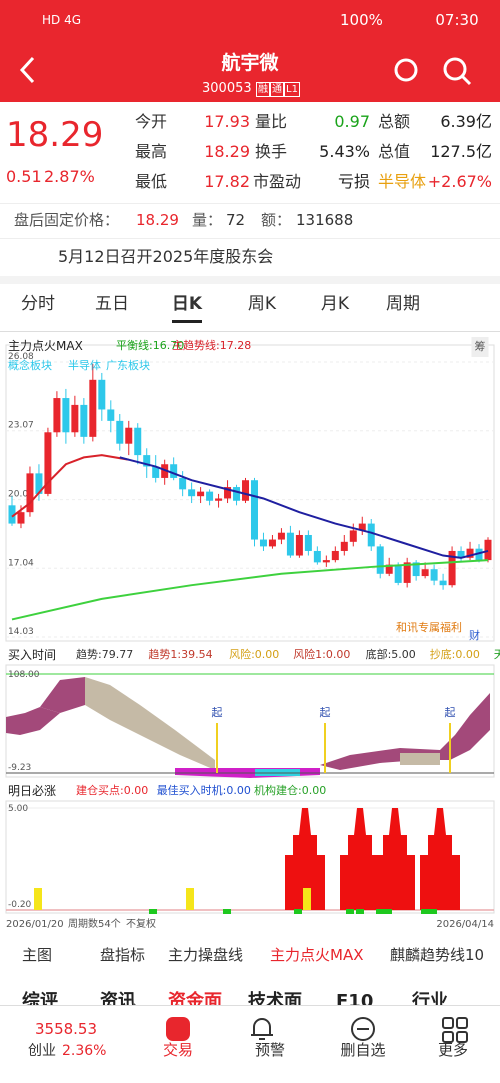 The image size is (500, 1083). I want to click on toolbar-item: 主力操盘线, so click(206, 955).